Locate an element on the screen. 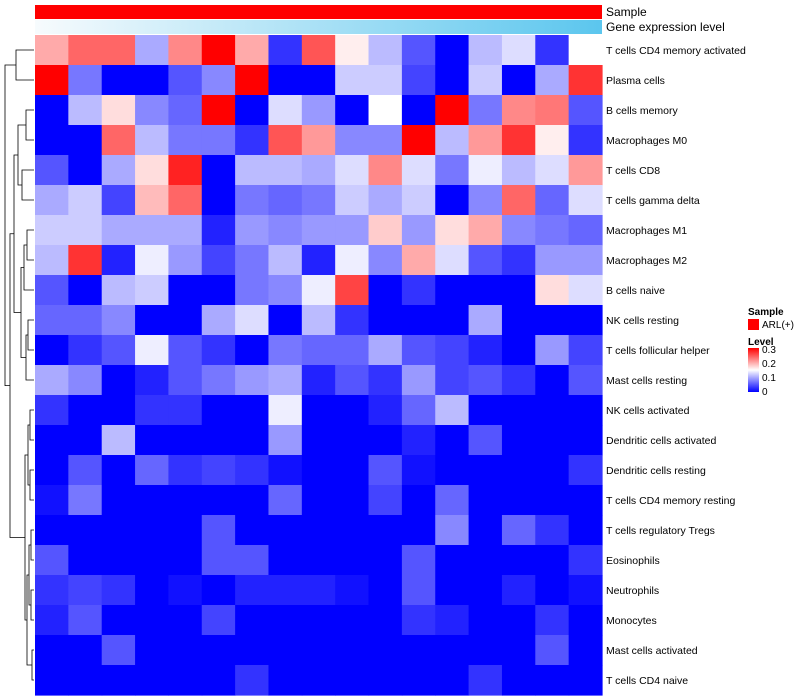 The height and width of the screenshot is (700, 800). row-label: Dendritic cells resting is located at coordinates (656, 471).